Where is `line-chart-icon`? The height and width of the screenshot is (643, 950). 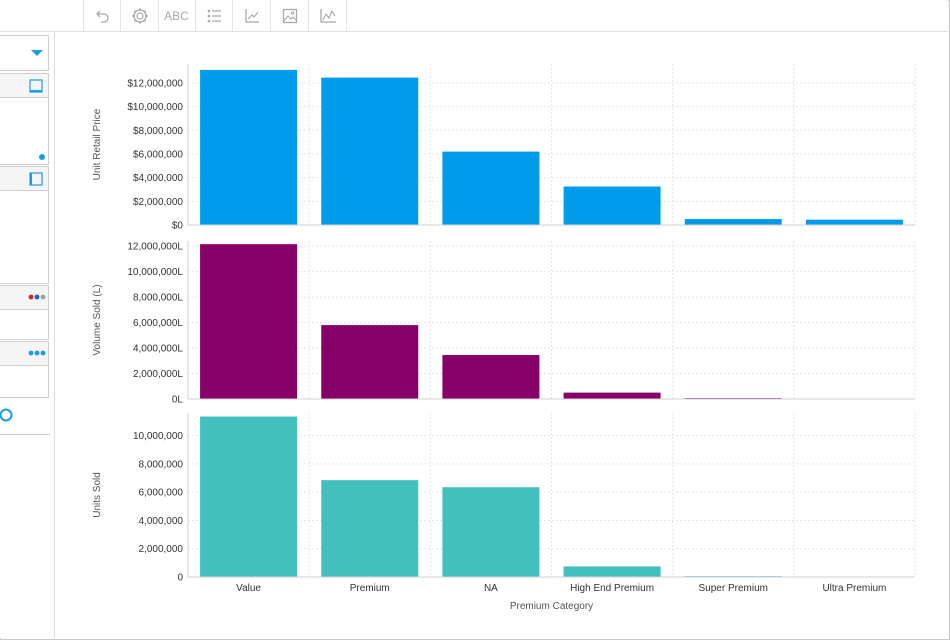
line-chart-icon is located at coordinates (327, 15).